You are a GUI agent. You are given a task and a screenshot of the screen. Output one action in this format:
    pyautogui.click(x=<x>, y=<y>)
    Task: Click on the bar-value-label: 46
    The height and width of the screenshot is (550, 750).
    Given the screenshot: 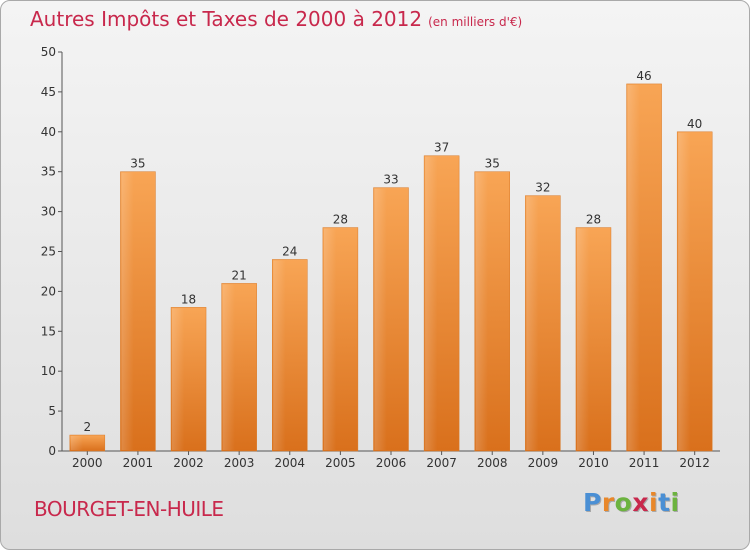 What is the action you would take?
    pyautogui.click(x=643, y=76)
    